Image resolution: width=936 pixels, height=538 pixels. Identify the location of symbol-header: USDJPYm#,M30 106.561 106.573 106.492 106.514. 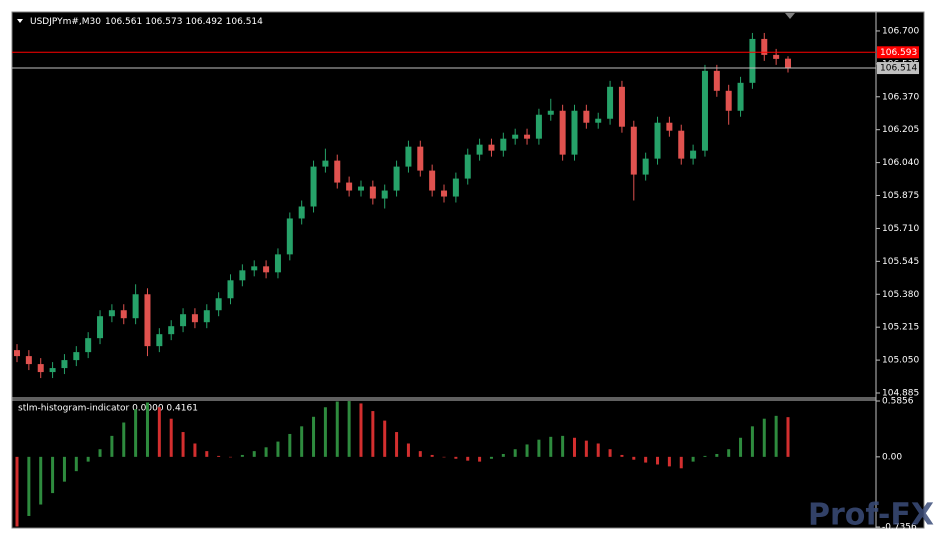
(146, 22).